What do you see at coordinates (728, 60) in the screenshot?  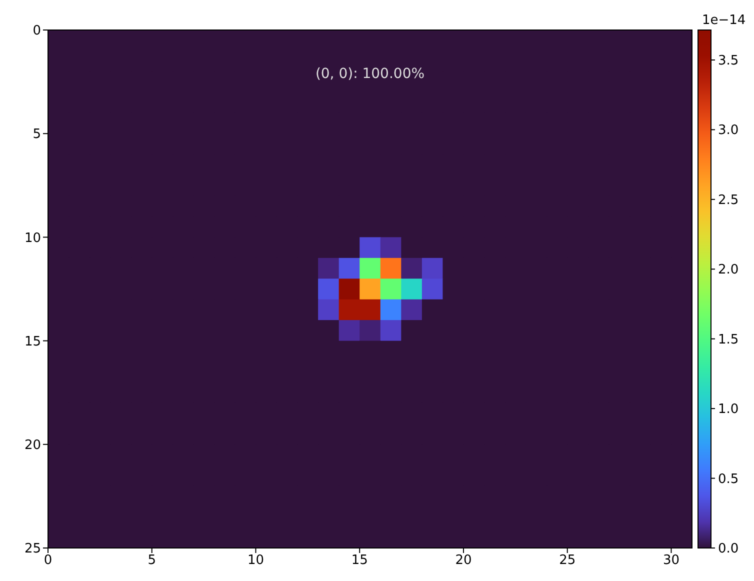 I see `color-bar-label: 3.5` at bounding box center [728, 60].